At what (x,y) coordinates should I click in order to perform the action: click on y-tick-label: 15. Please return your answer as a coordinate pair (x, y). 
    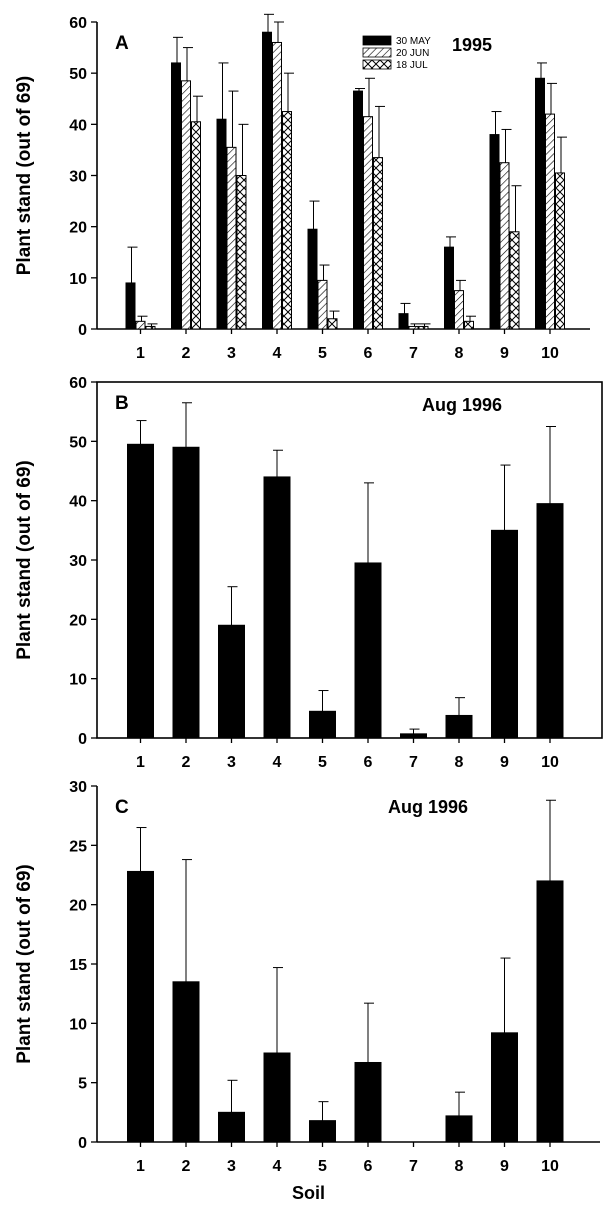
    Looking at the image, I should click on (78, 965).